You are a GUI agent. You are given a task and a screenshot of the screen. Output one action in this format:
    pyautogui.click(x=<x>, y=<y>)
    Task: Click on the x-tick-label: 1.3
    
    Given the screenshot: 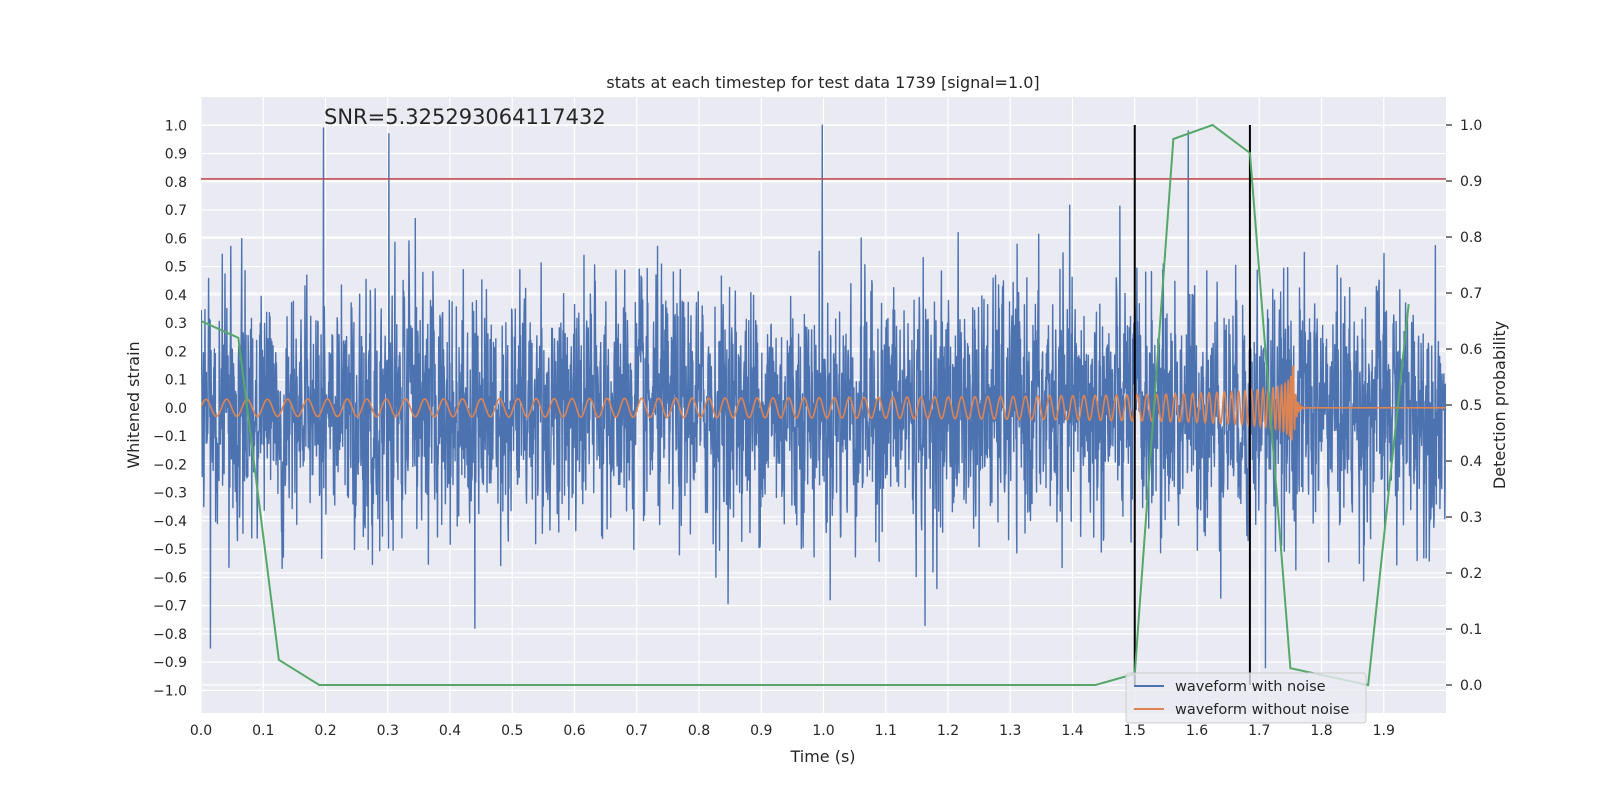 What is the action you would take?
    pyautogui.click(x=1010, y=731)
    